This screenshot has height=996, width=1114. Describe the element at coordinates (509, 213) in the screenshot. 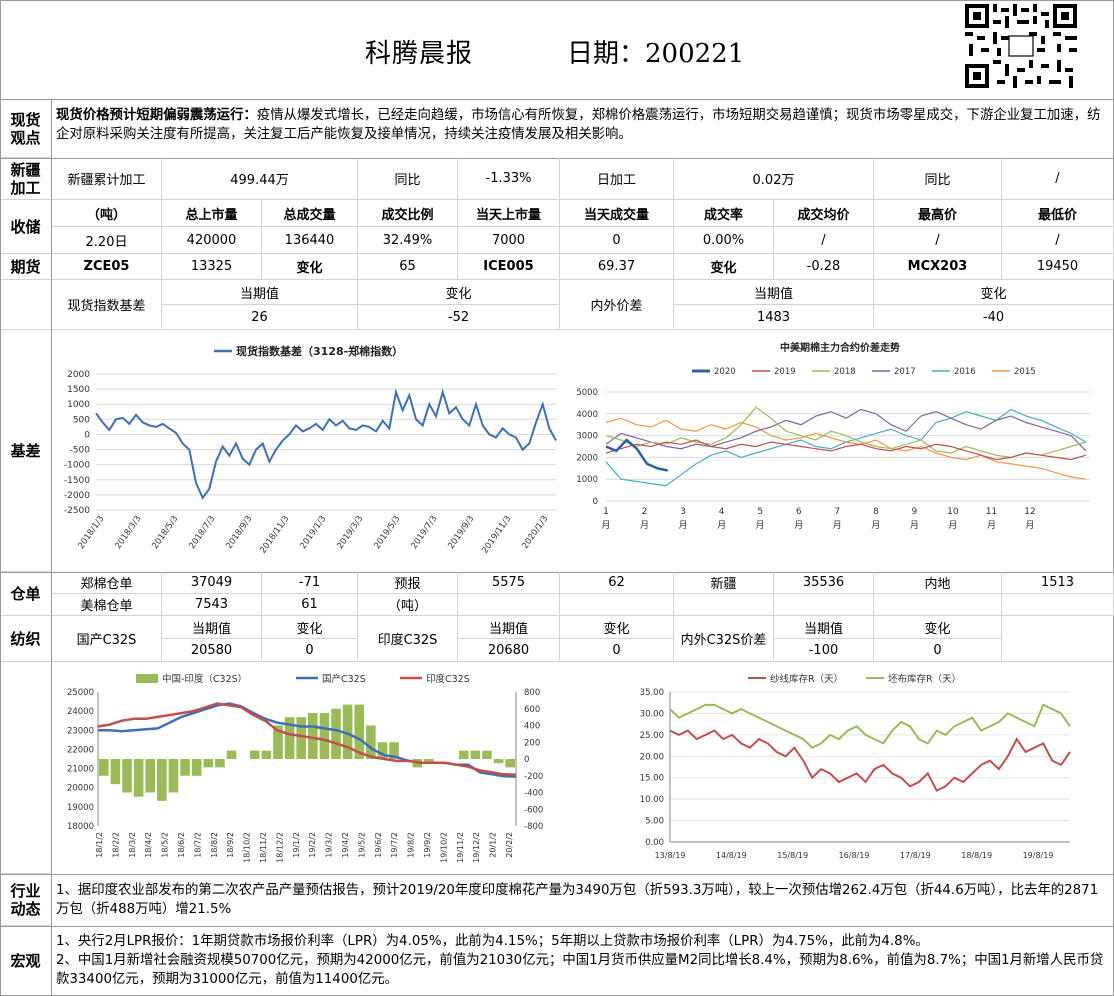

I see `reserve-header-4: 当天上市量` at that location.